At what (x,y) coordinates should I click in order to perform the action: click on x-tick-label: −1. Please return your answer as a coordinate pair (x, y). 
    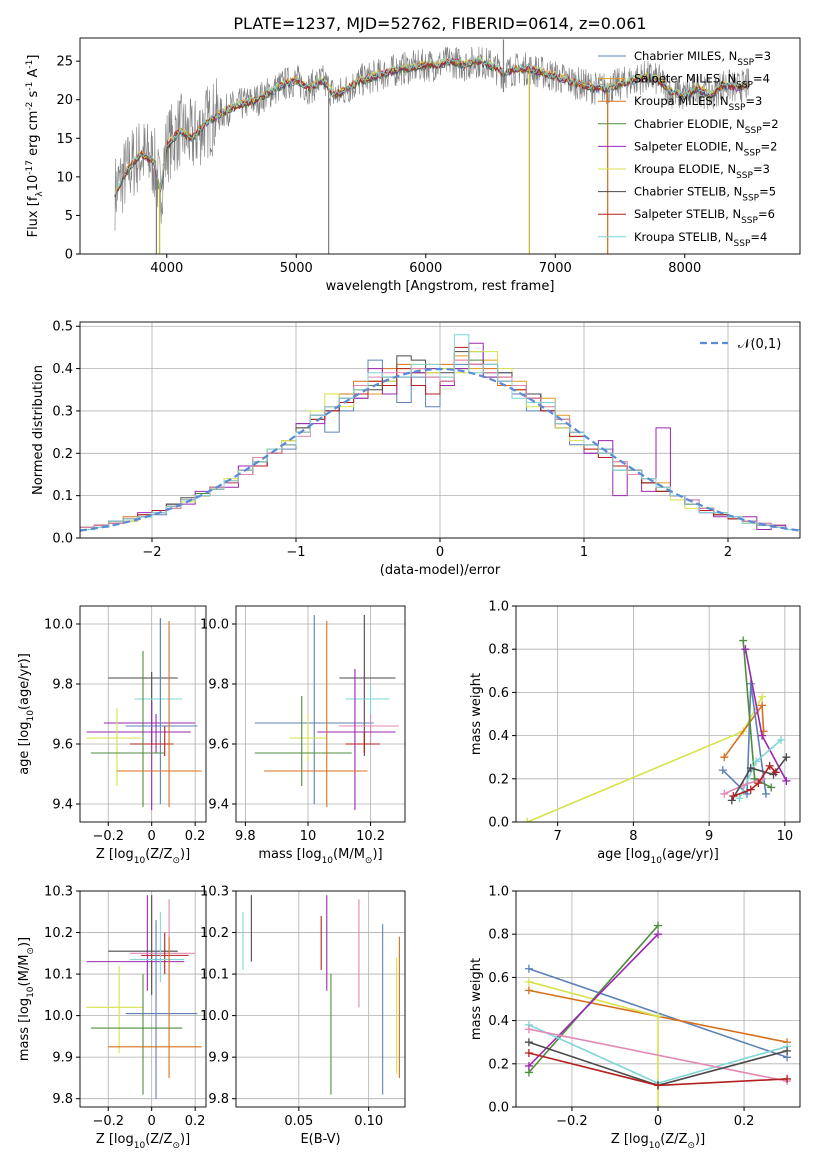
    Looking at the image, I should click on (295, 552).